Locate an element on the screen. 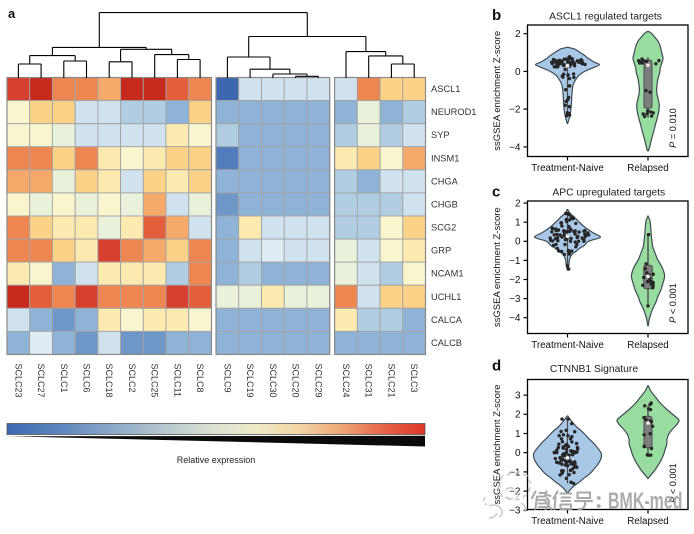 The image size is (694, 534). svg-text: APC upregulated targets is located at coordinates (608, 193).